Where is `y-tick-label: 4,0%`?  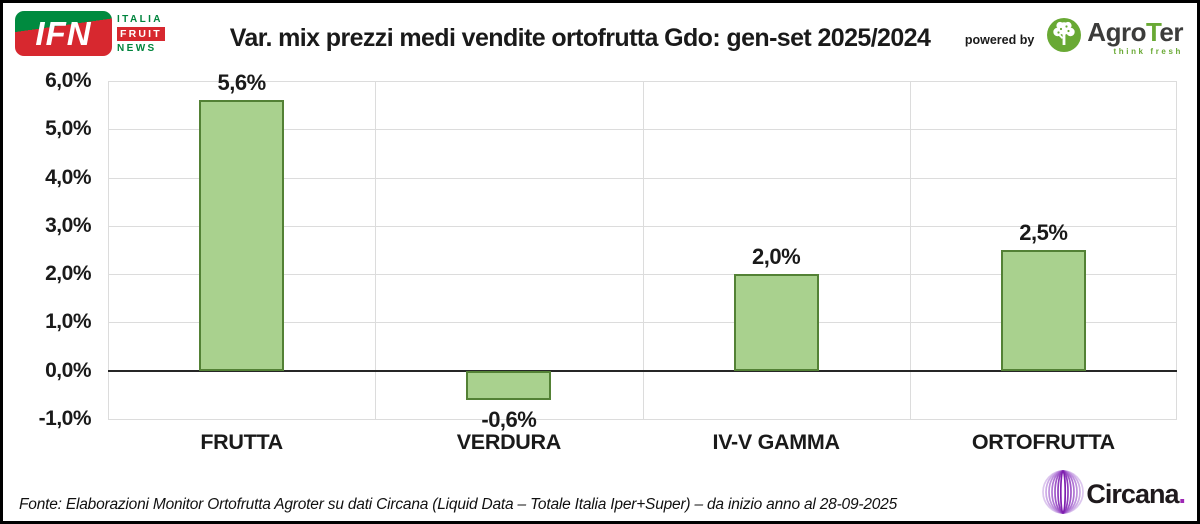 y-tick-label: 4,0% is located at coordinates (68, 177).